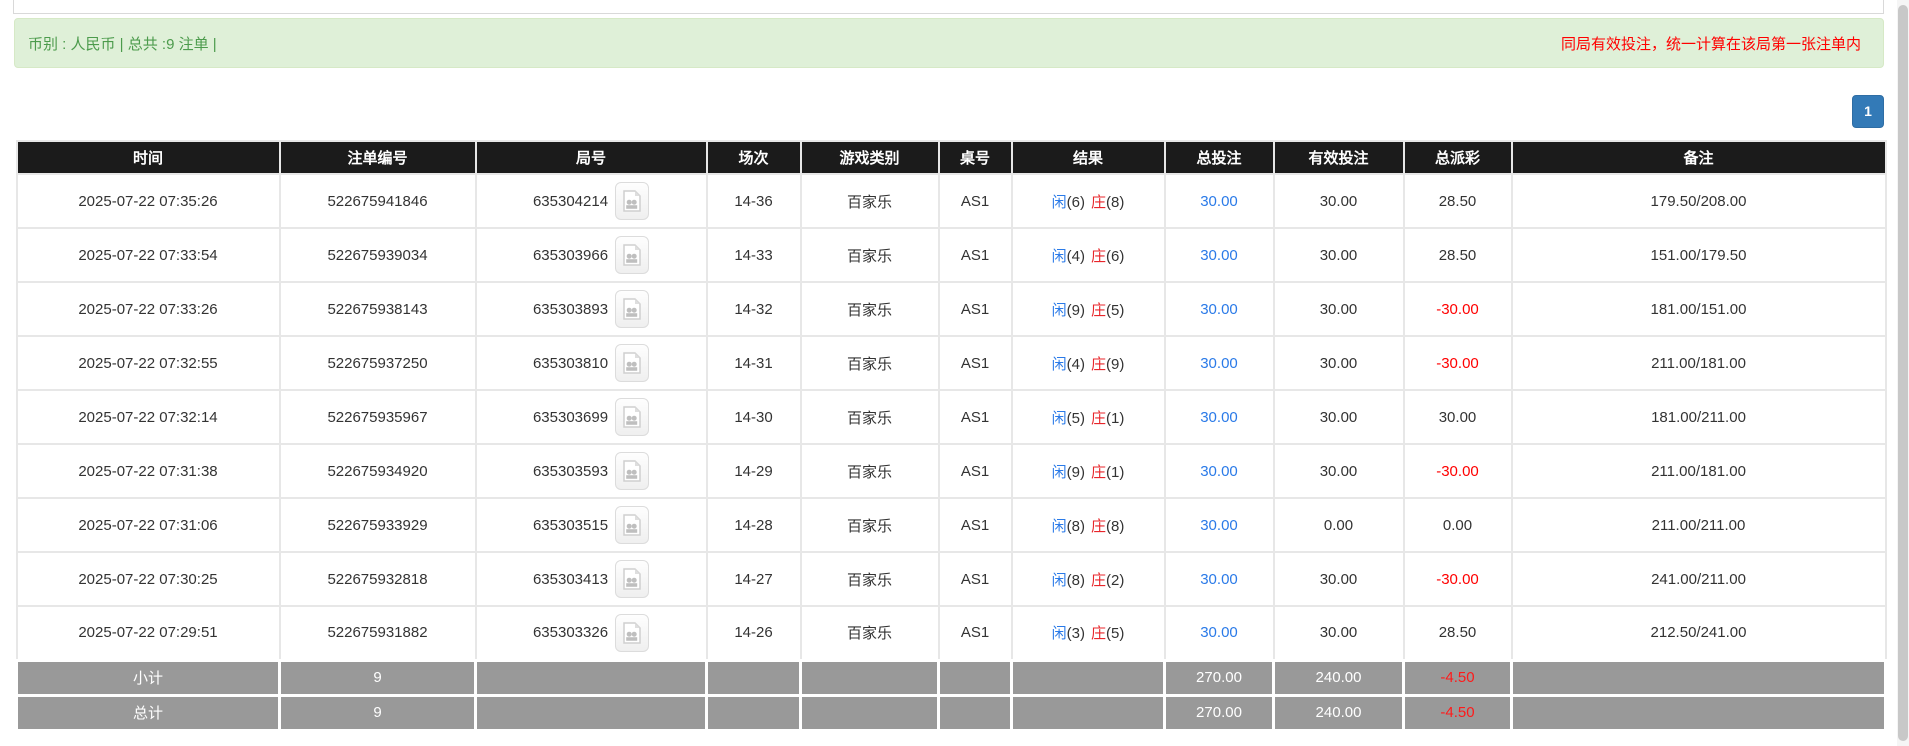  I want to click on header-table-no: 桌号, so click(975, 157).